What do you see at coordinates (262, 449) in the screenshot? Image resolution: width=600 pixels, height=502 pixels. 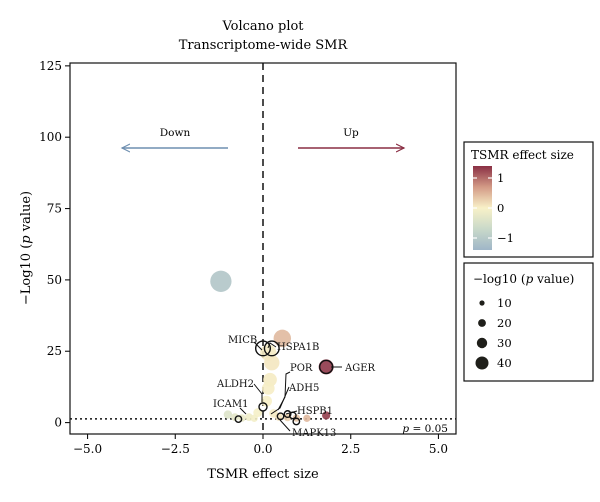 I see `x-tick-label: 0.0` at bounding box center [262, 449].